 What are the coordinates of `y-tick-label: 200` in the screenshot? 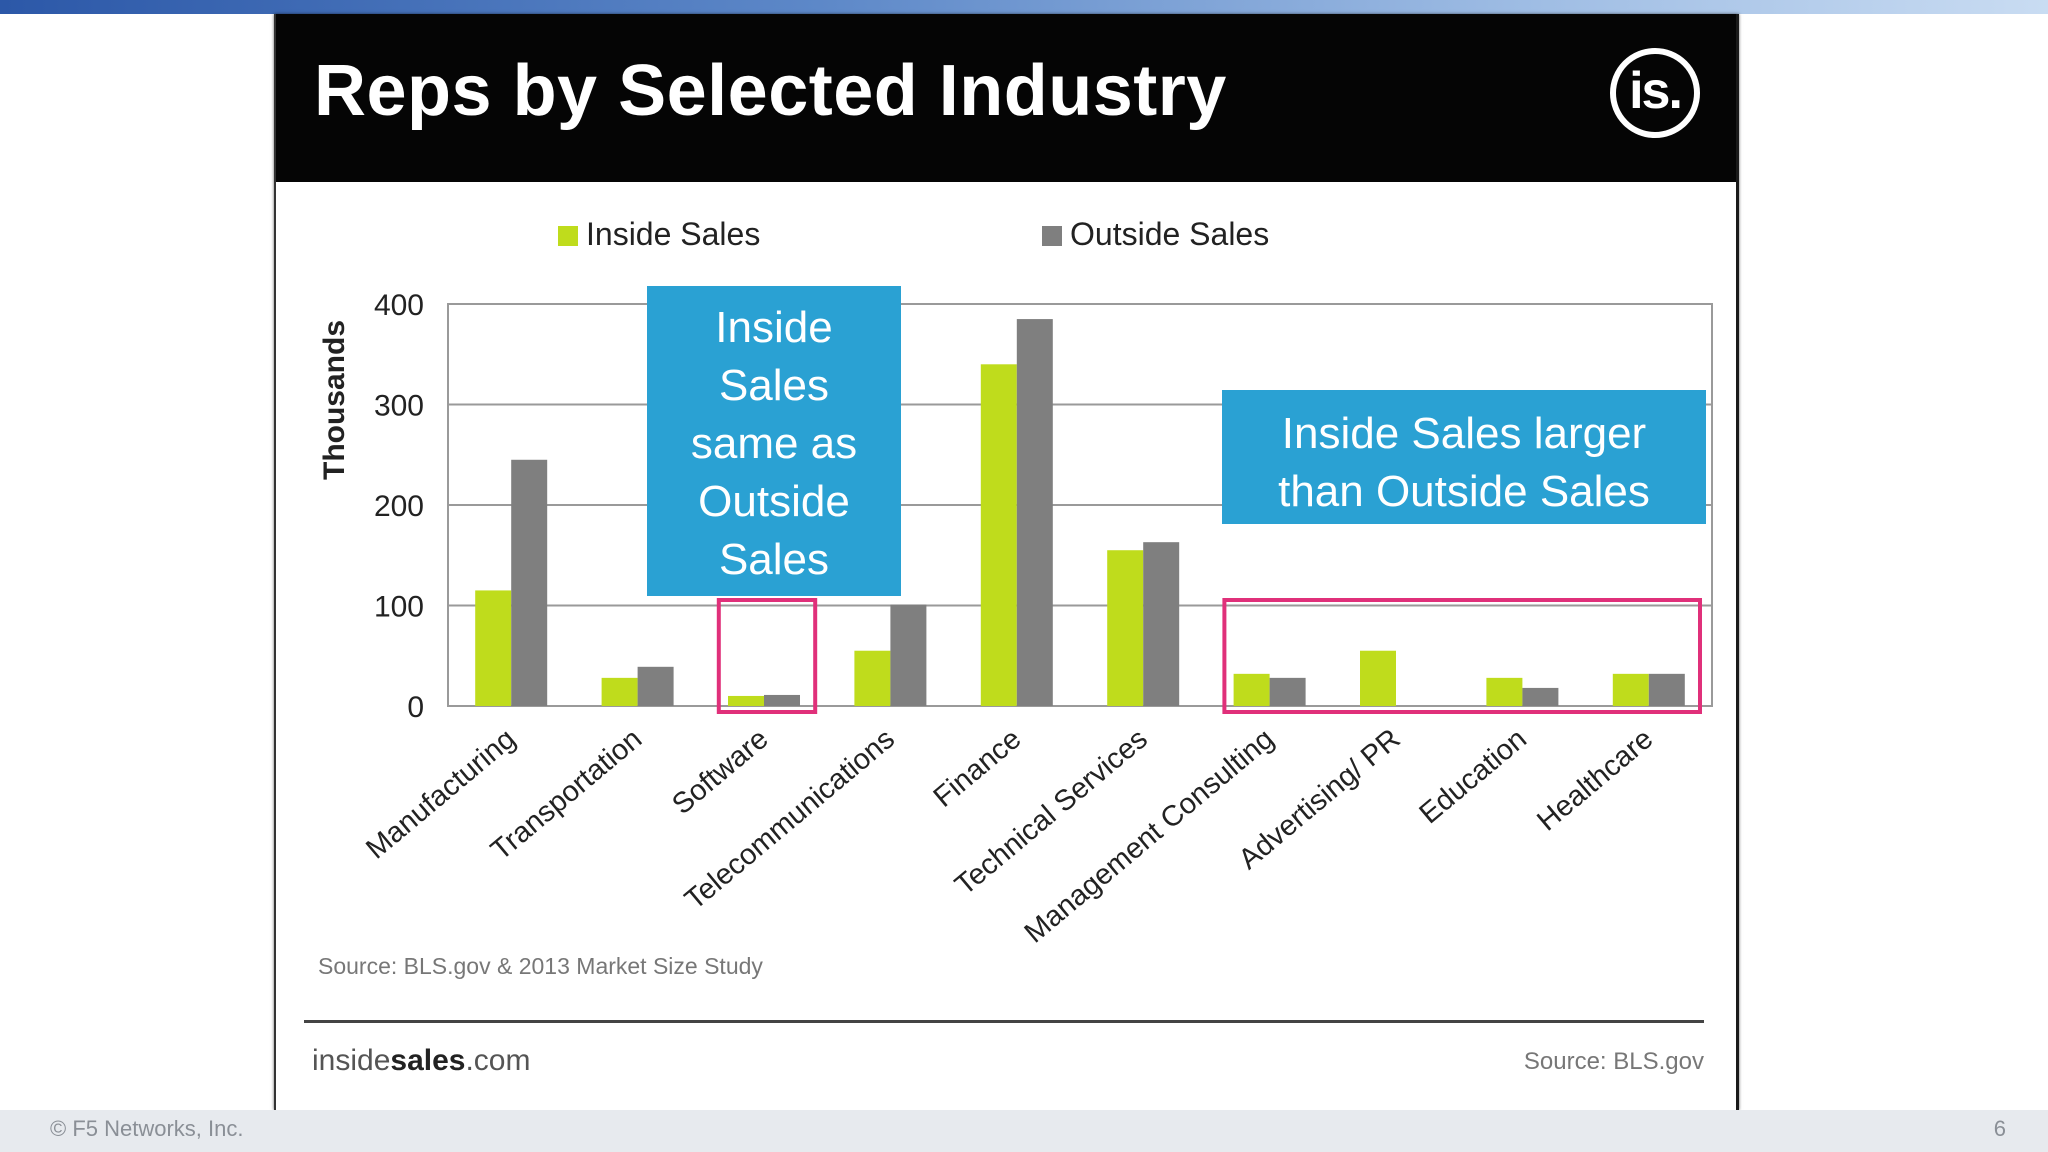 It's located at (399, 506).